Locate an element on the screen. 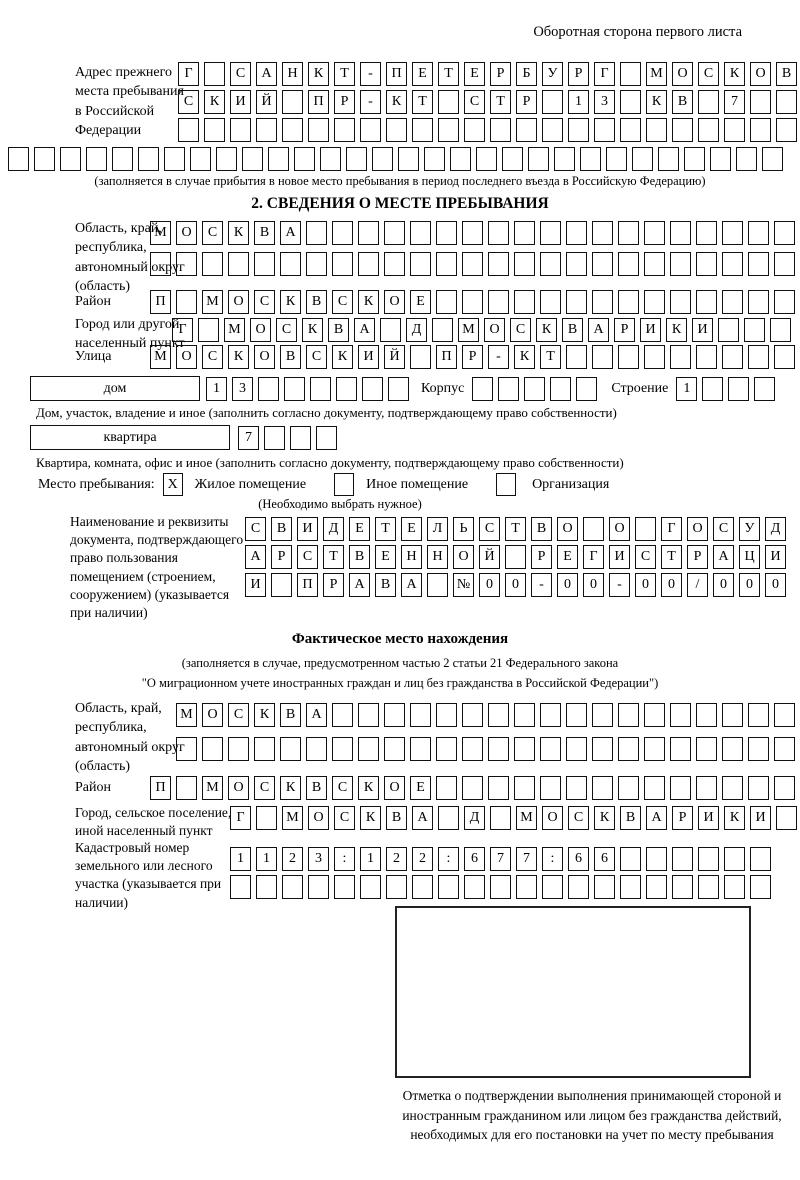 This screenshot has height=1180, width=800. char-cell: А is located at coordinates (290, 233).